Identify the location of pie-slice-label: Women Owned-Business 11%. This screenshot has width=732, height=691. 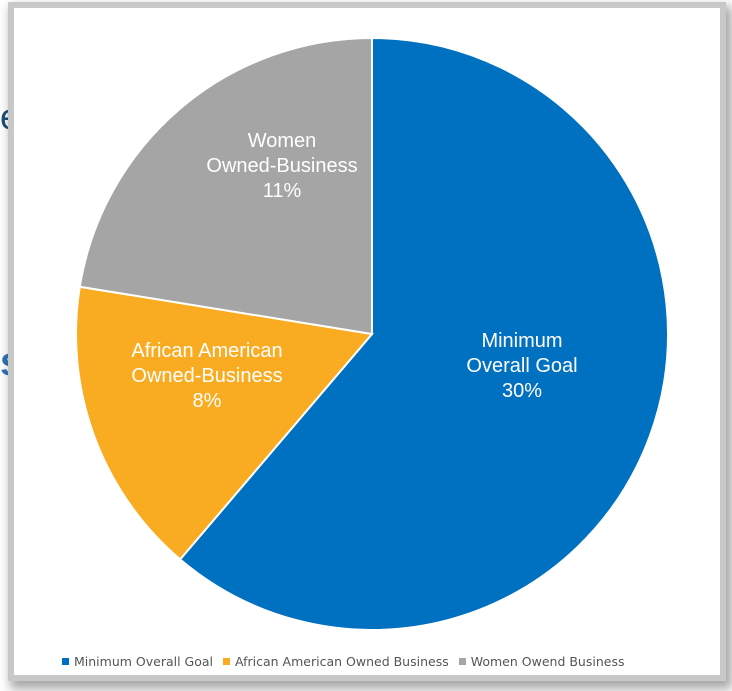
(281, 166).